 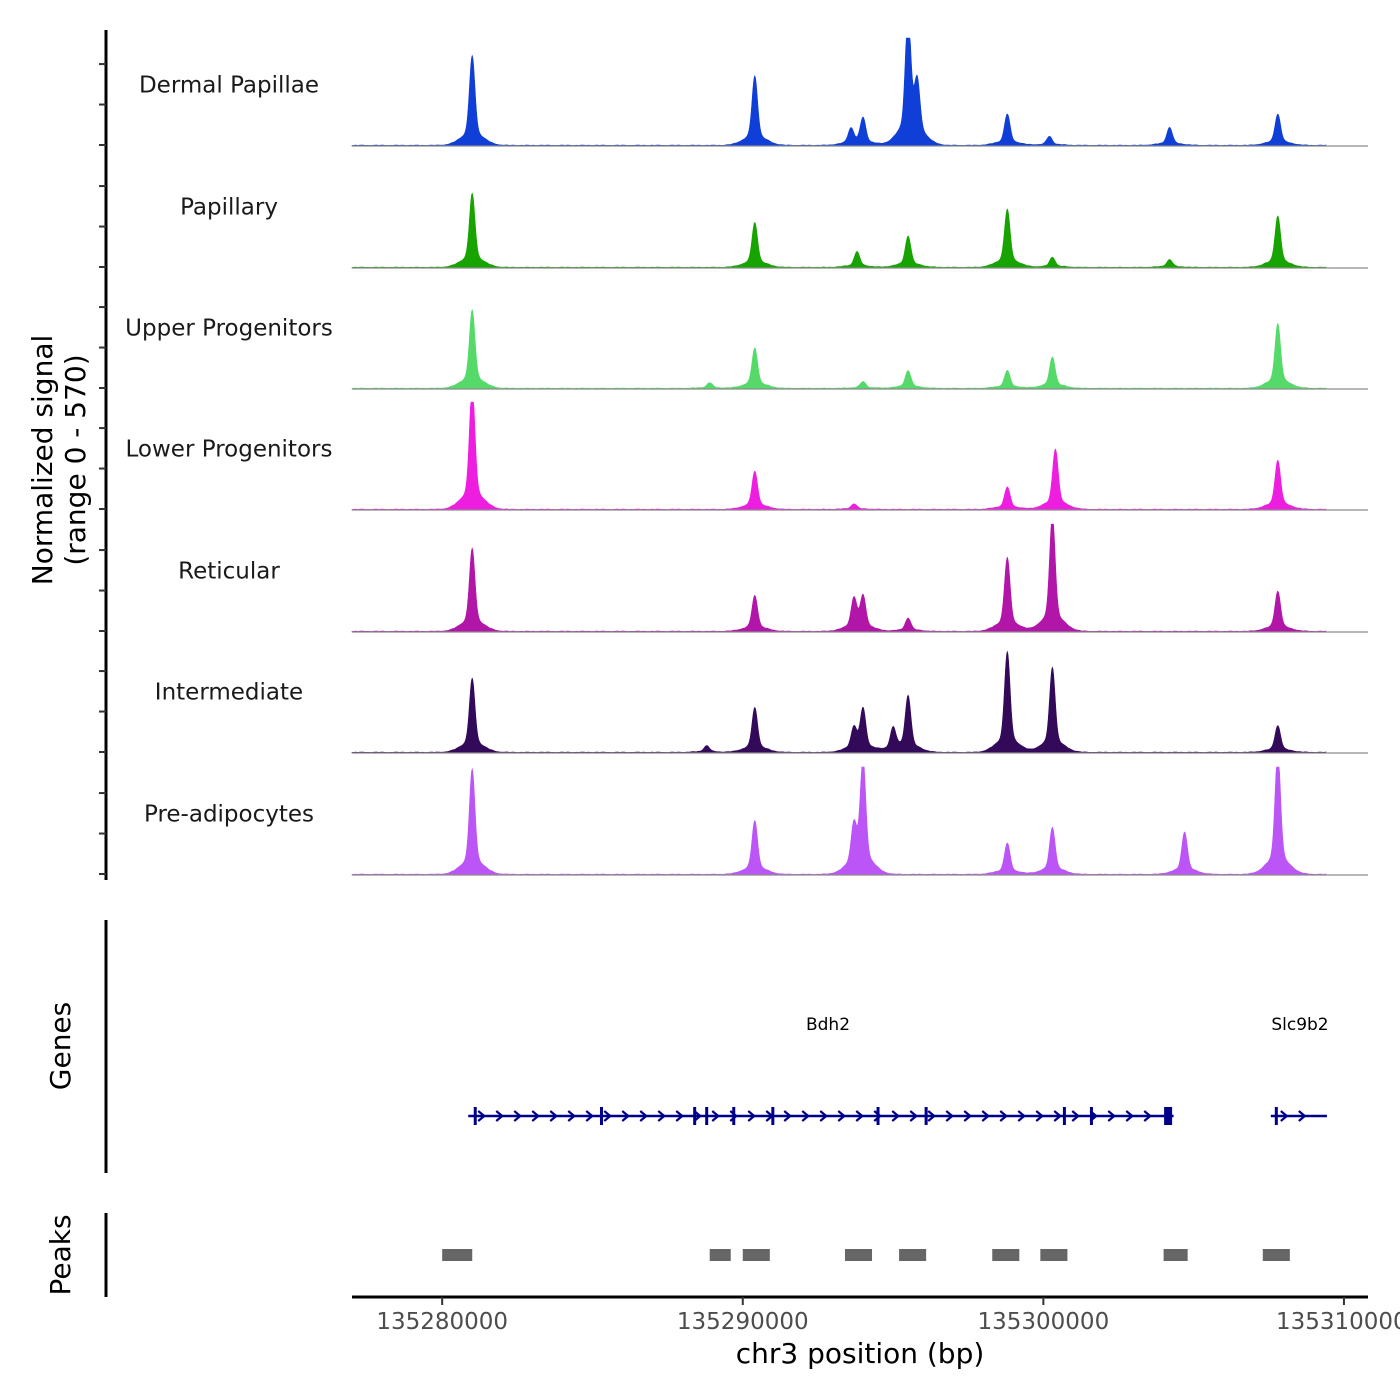 I want to click on genes-section-title: Genes, so click(x=60, y=1046).